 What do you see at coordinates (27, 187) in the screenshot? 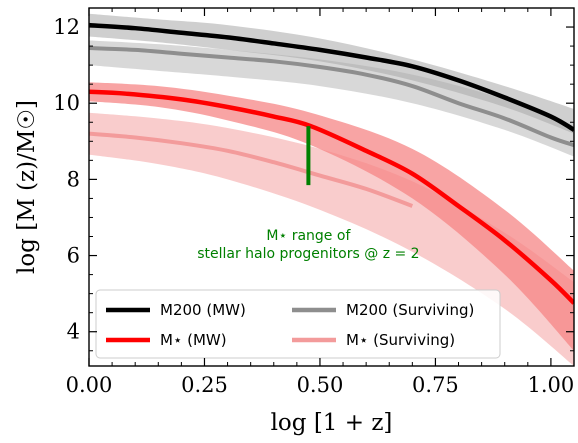
I see `y-axis-title: log [M (z)/M☉]` at bounding box center [27, 187].